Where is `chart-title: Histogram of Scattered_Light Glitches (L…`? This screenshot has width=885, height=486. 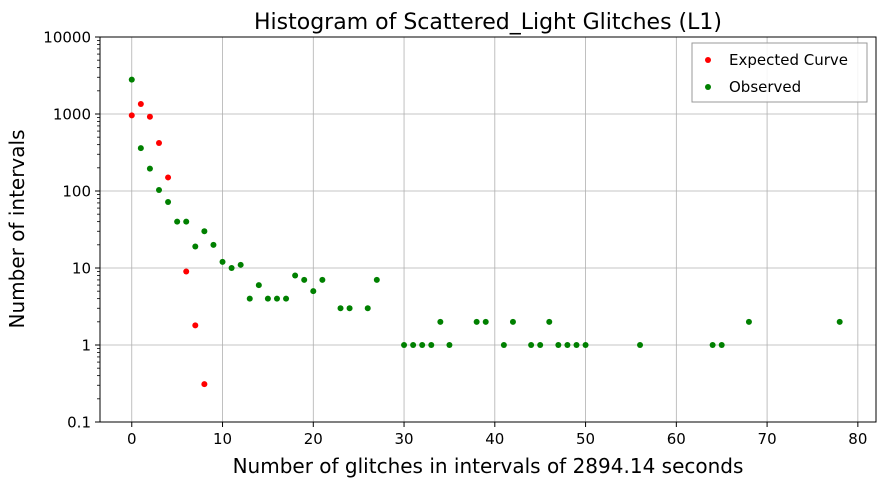
chart-title: Histogram of Scattered_Light Glitches (L… is located at coordinates (488, 22).